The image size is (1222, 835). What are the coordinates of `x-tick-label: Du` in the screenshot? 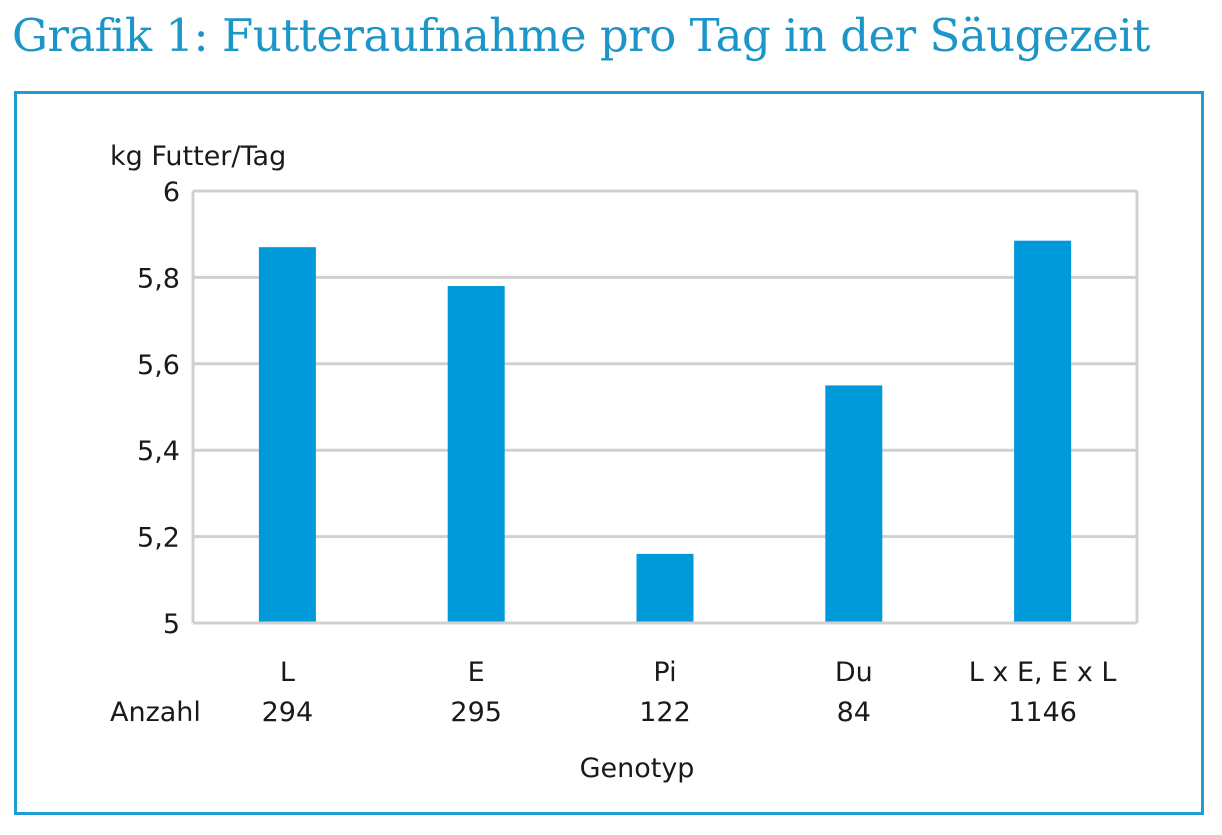 It's located at (854, 672).